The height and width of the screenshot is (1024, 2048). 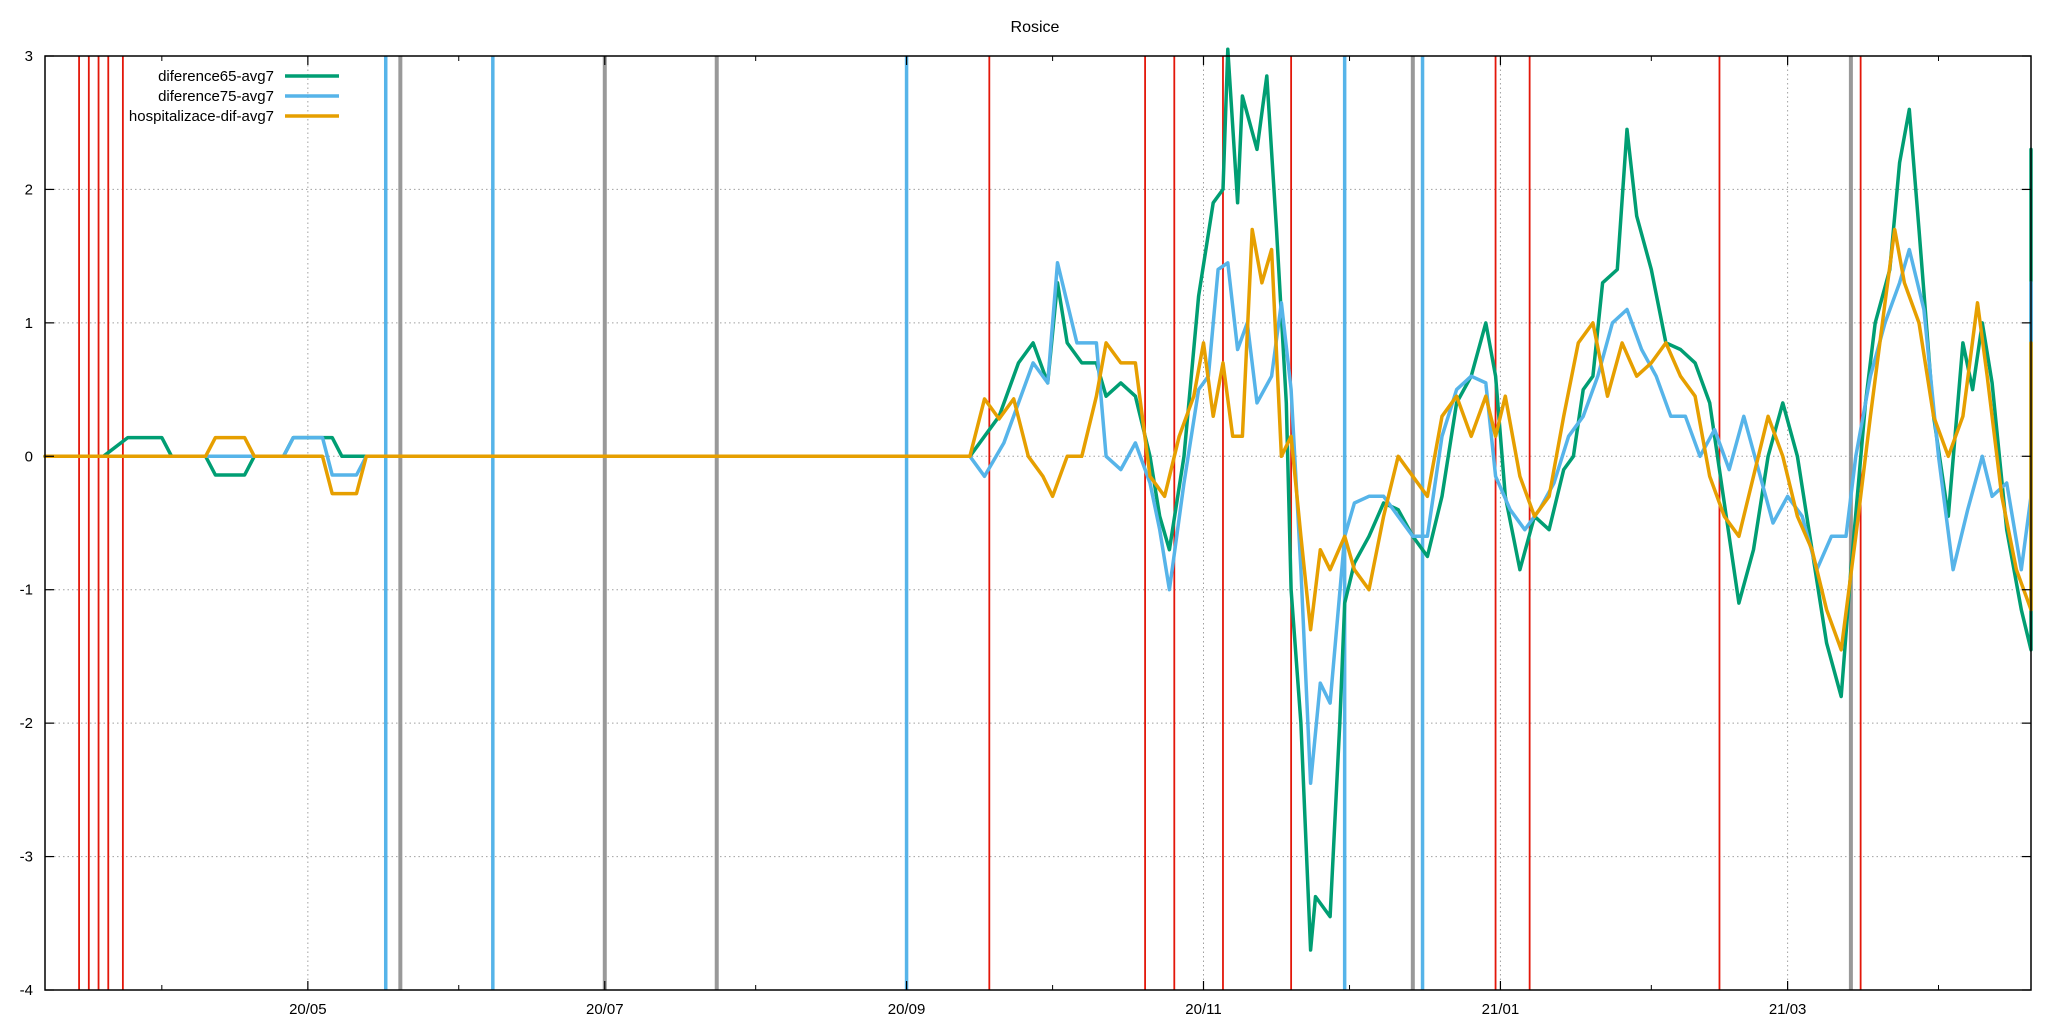 I want to click on chart-title: Rosice, so click(x=1035, y=27).